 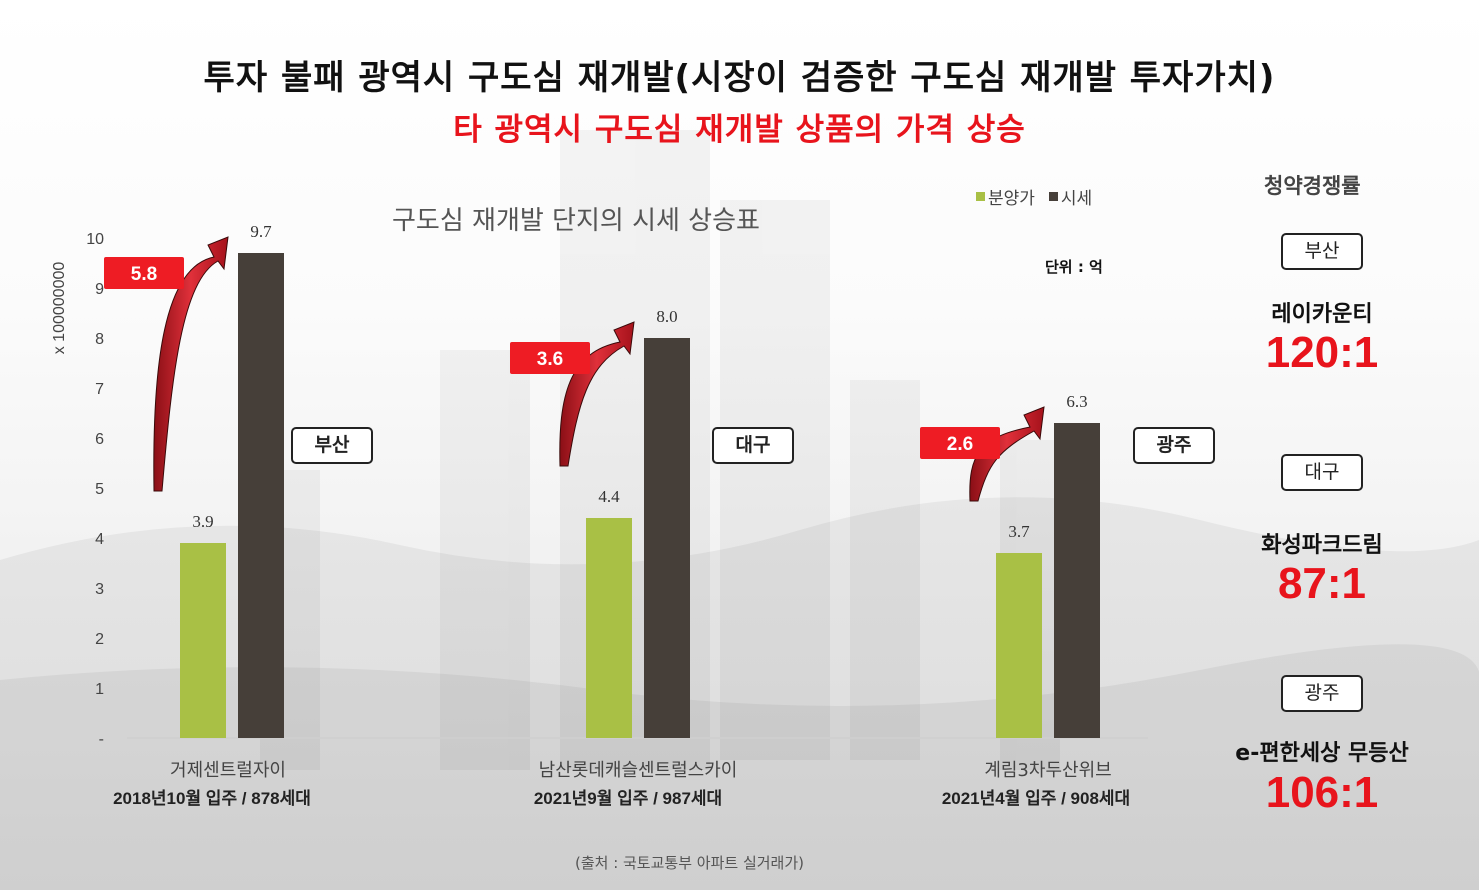 I want to click on category-label: 남산롯데캐슬센트럴스카이, so click(x=638, y=770).